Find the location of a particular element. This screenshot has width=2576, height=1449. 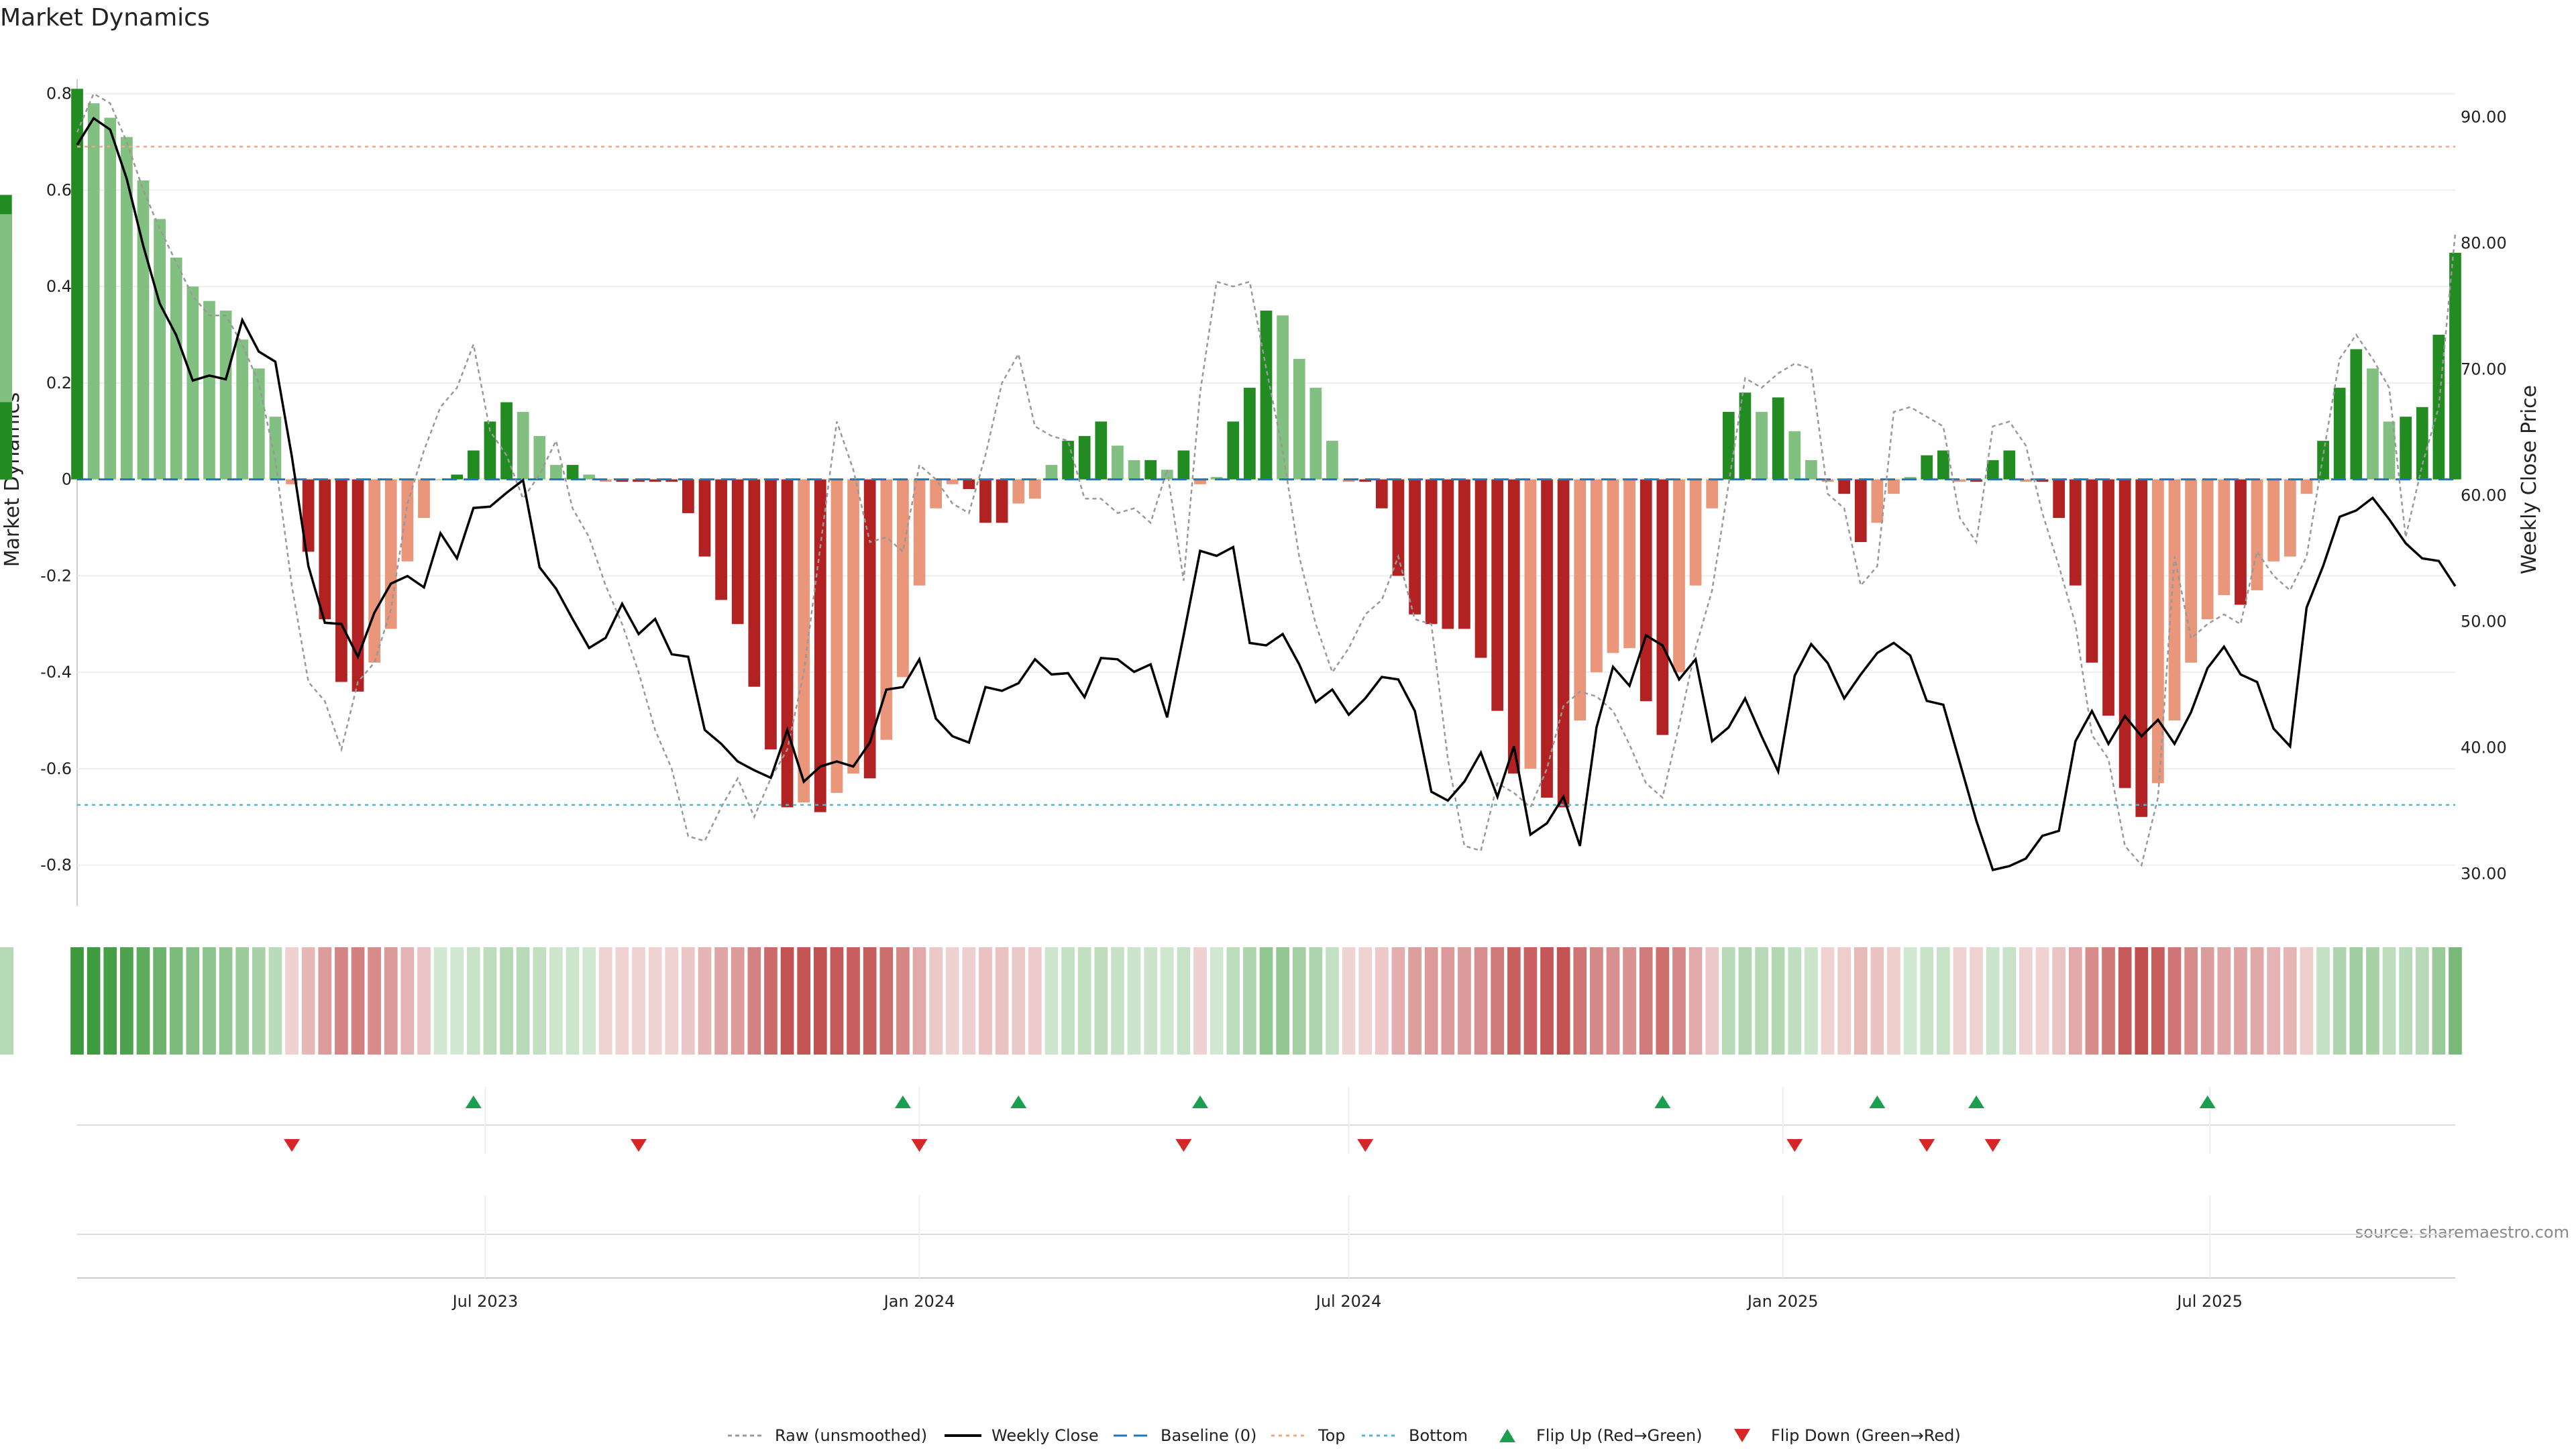

y-tick-label: -0.6 is located at coordinates (56, 768).